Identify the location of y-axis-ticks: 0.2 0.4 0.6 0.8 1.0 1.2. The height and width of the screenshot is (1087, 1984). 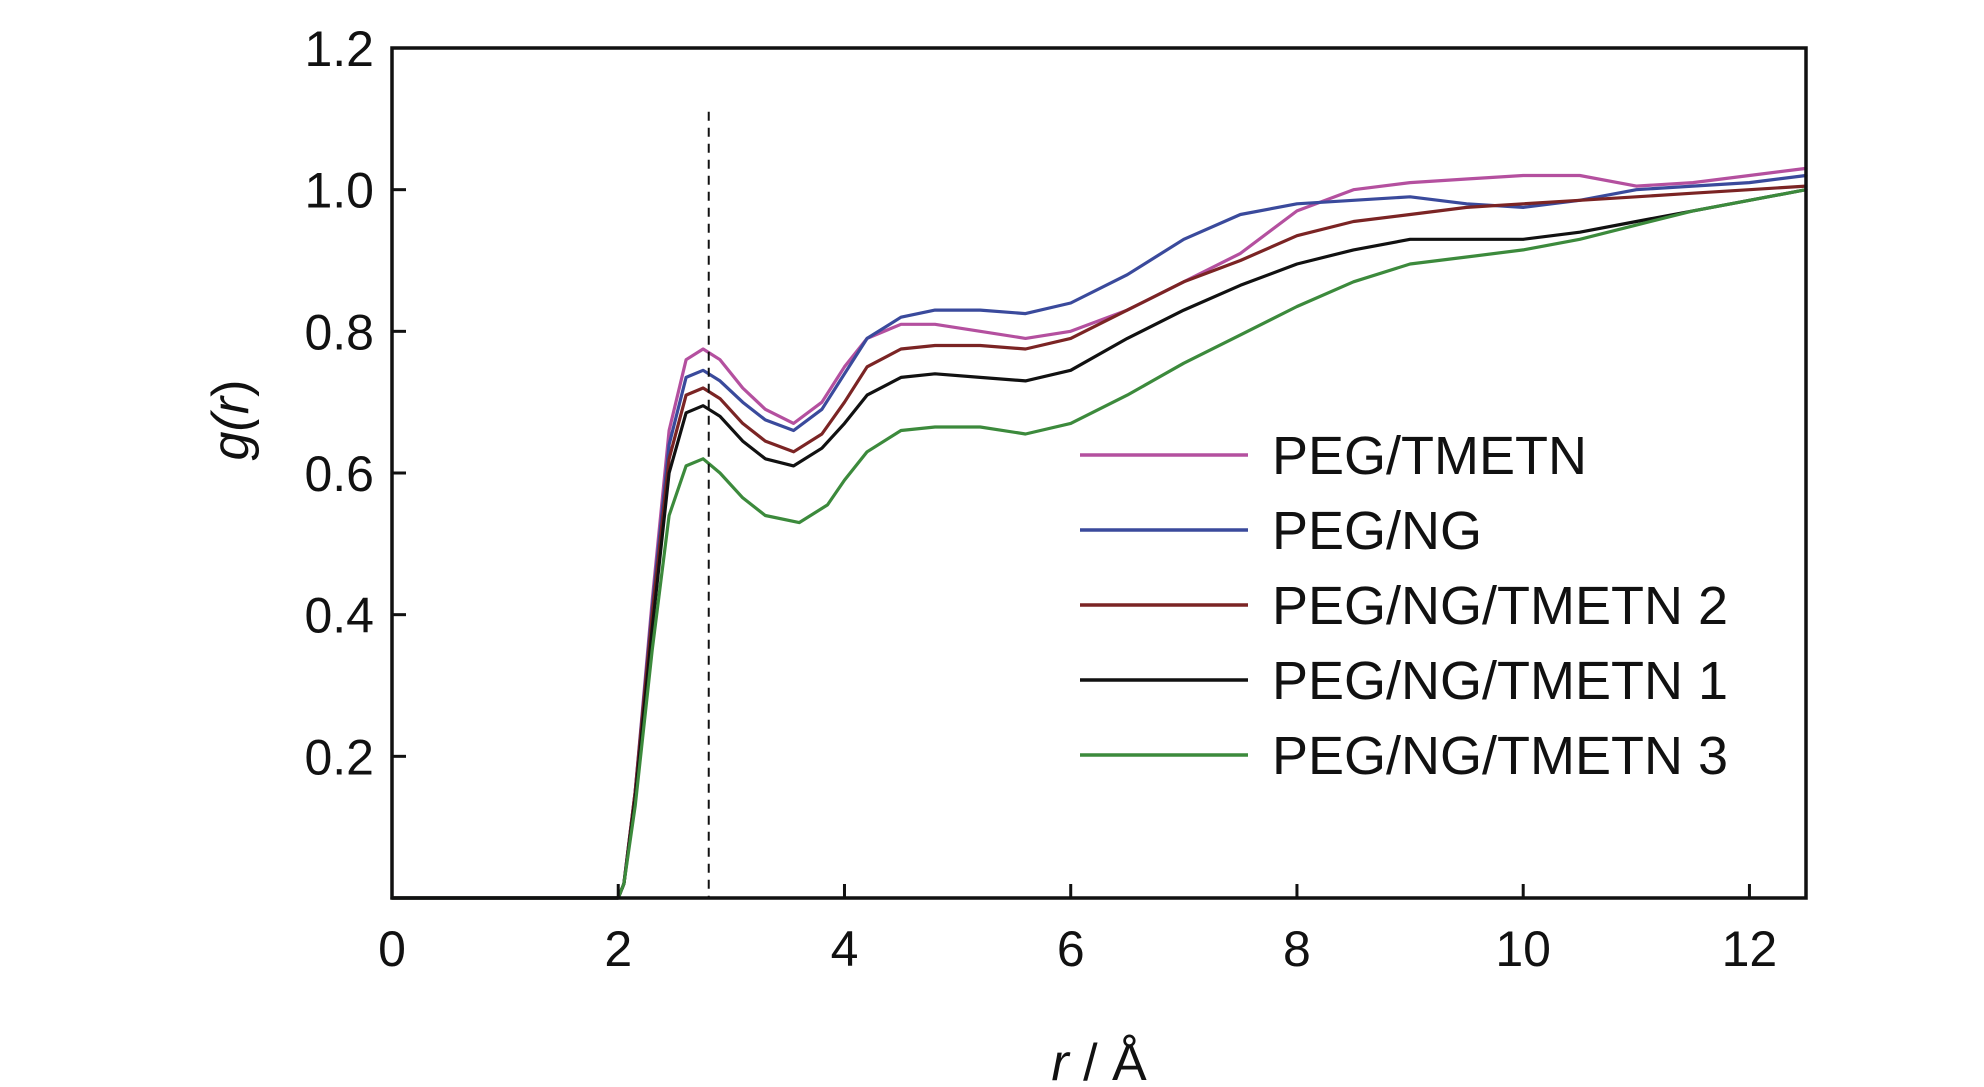
(355, 403).